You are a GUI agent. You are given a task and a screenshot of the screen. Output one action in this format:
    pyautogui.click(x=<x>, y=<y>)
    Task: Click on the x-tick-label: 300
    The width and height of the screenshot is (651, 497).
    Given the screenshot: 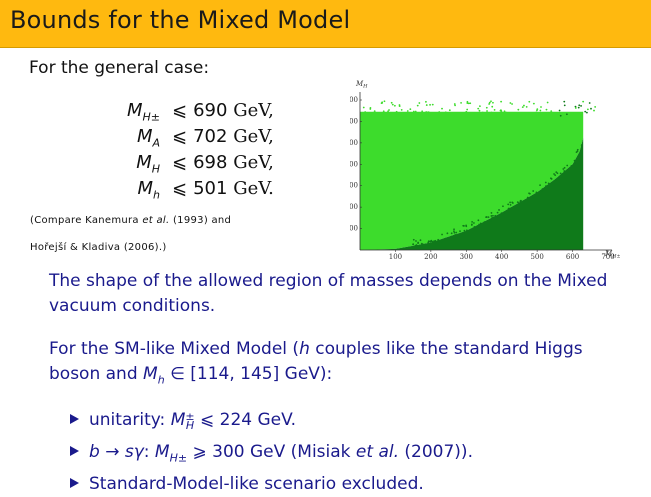 What is the action you would take?
    pyautogui.click(x=466, y=257)
    